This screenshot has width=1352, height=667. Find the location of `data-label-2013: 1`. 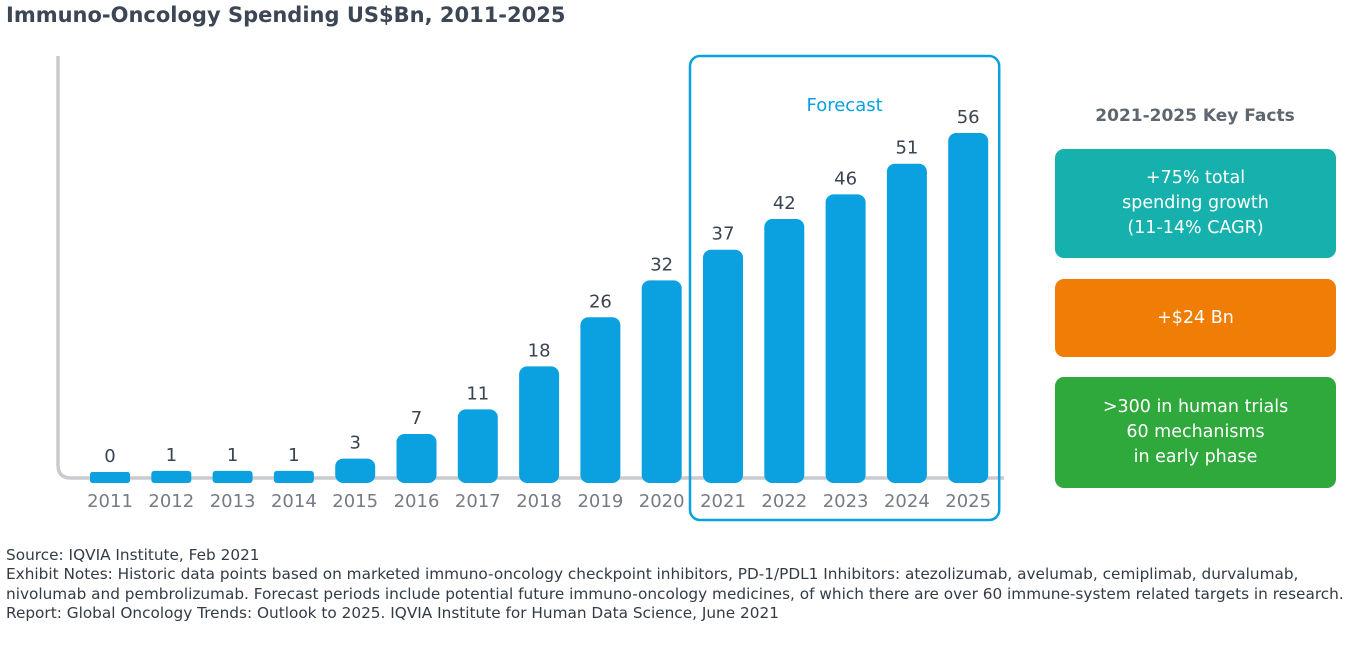

data-label-2013: 1 is located at coordinates (232, 455).